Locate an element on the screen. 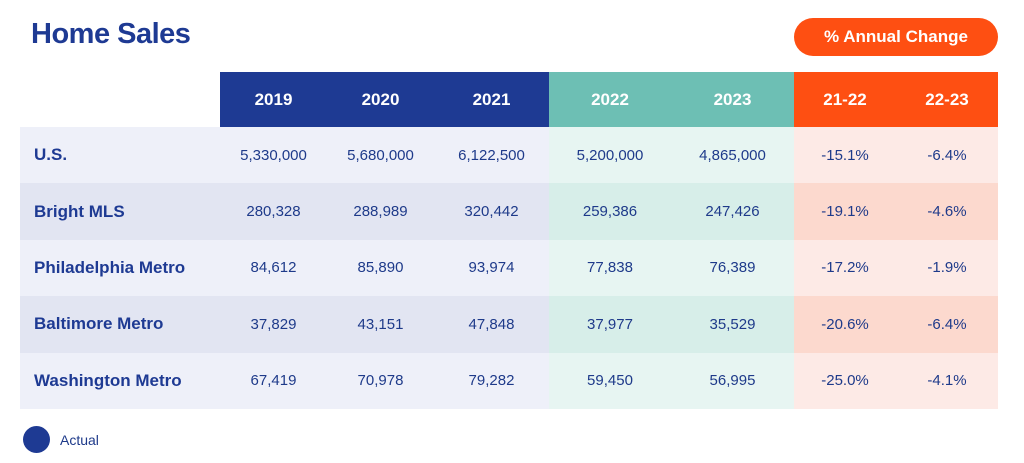 The image size is (1024, 463). row-label: U.S. is located at coordinates (120, 155).